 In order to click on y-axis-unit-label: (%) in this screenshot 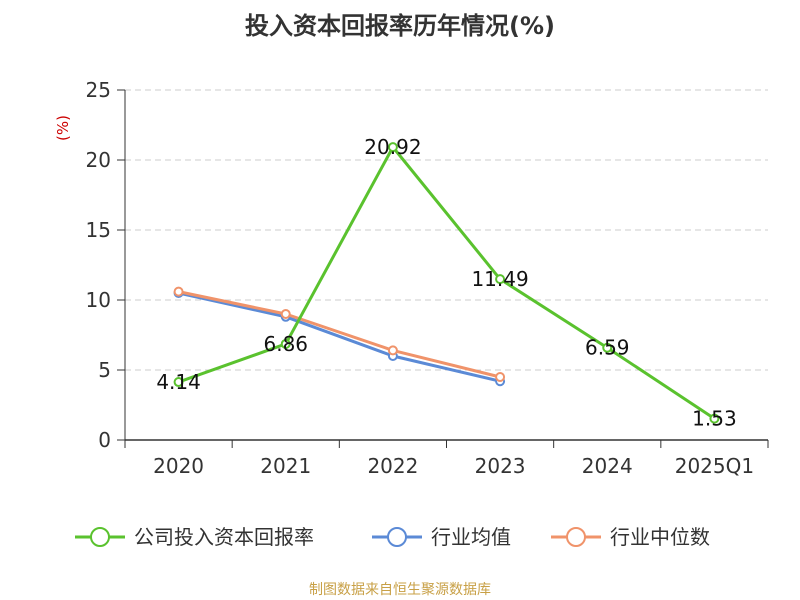, I will do `click(63, 128)`.